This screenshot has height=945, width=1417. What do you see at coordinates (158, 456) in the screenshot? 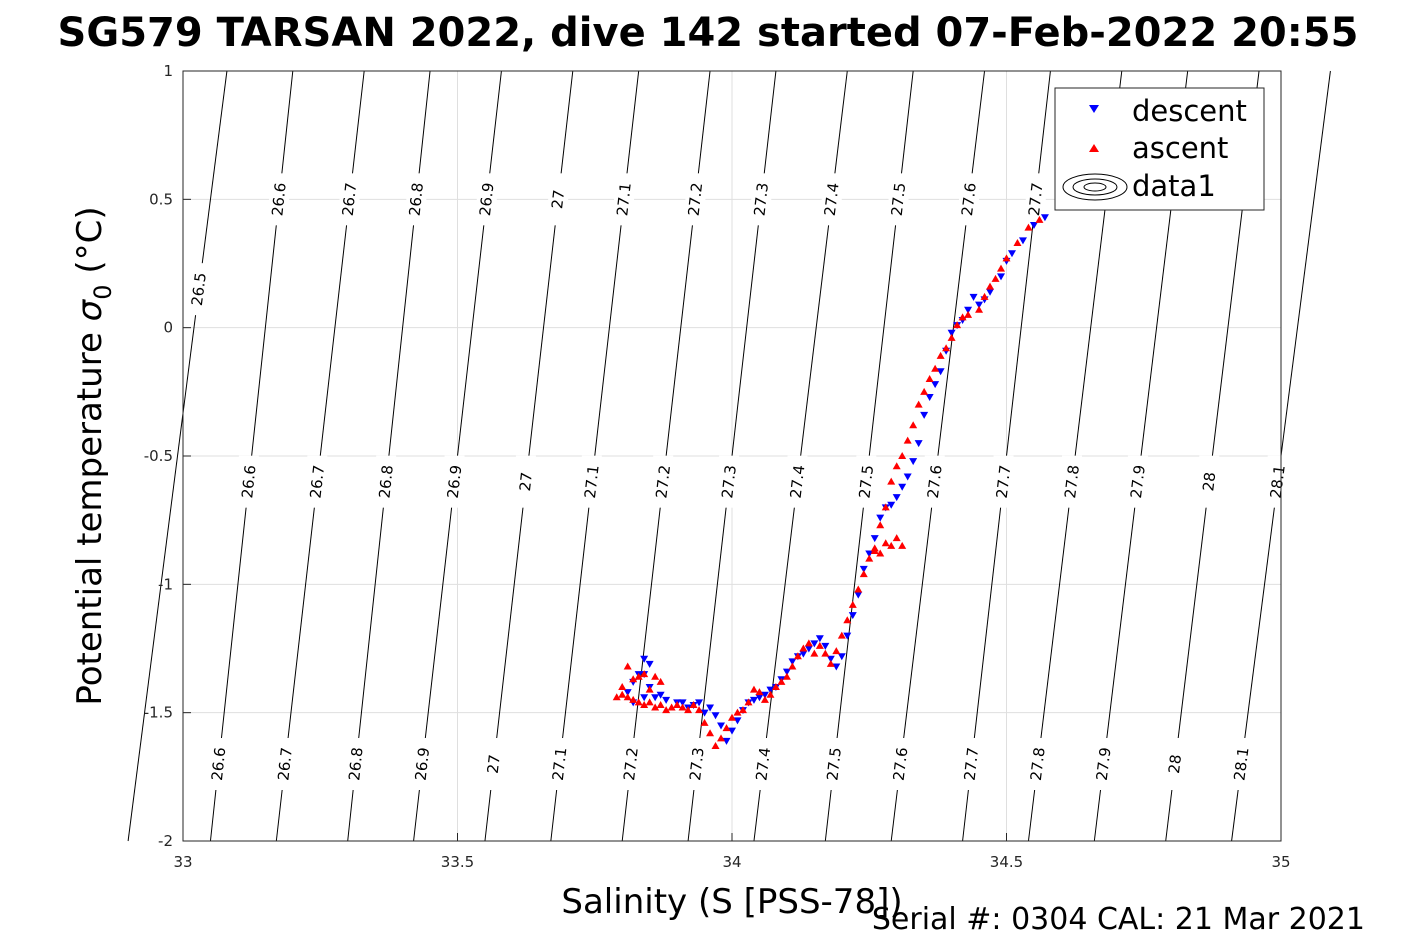
I see `y-tick-labels: -2 -1.5 -1 -0.5 0 0.5 1` at bounding box center [158, 456].